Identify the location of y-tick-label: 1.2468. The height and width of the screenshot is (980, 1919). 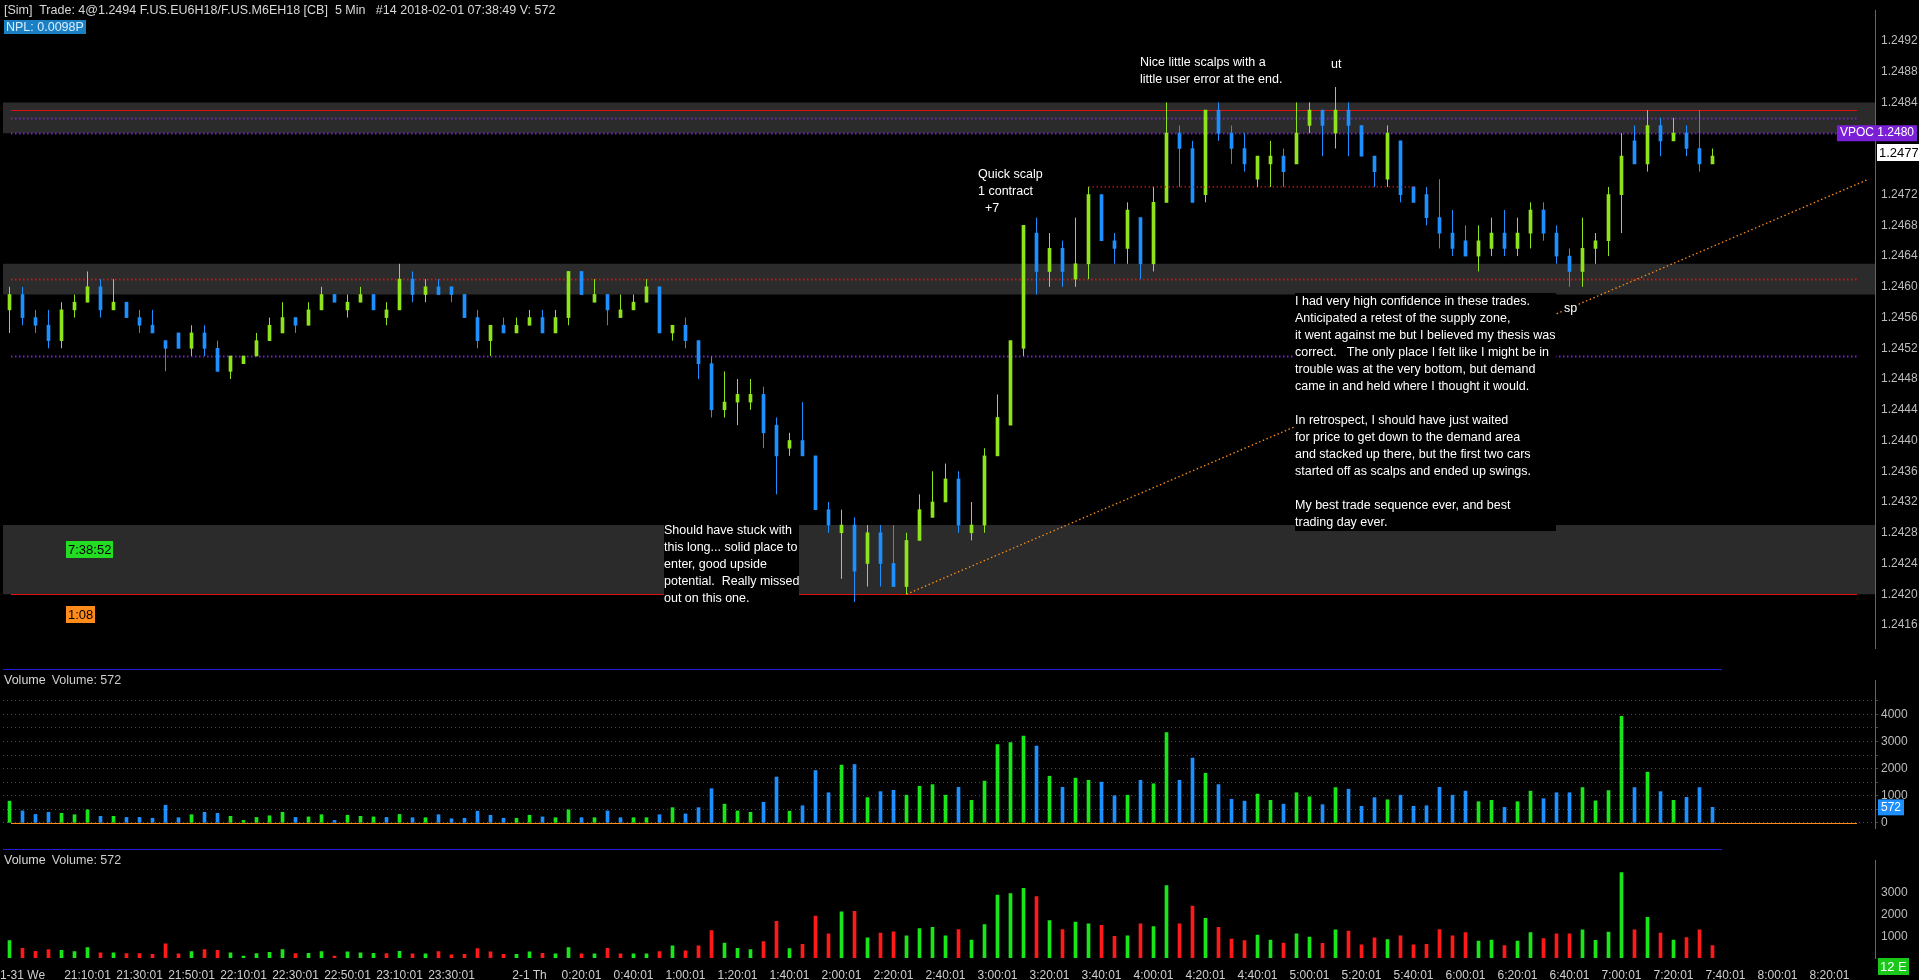
(1900, 224).